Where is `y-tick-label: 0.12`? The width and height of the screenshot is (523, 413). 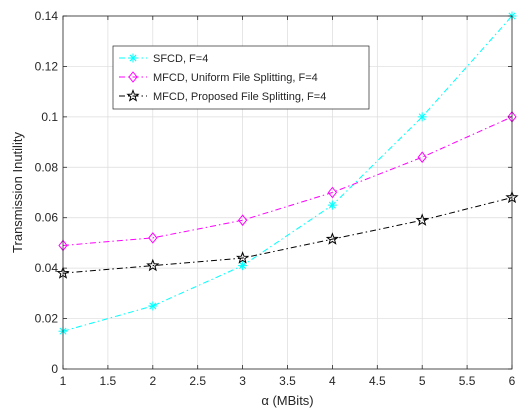 y-tick-label: 0.12 is located at coordinates (47, 66).